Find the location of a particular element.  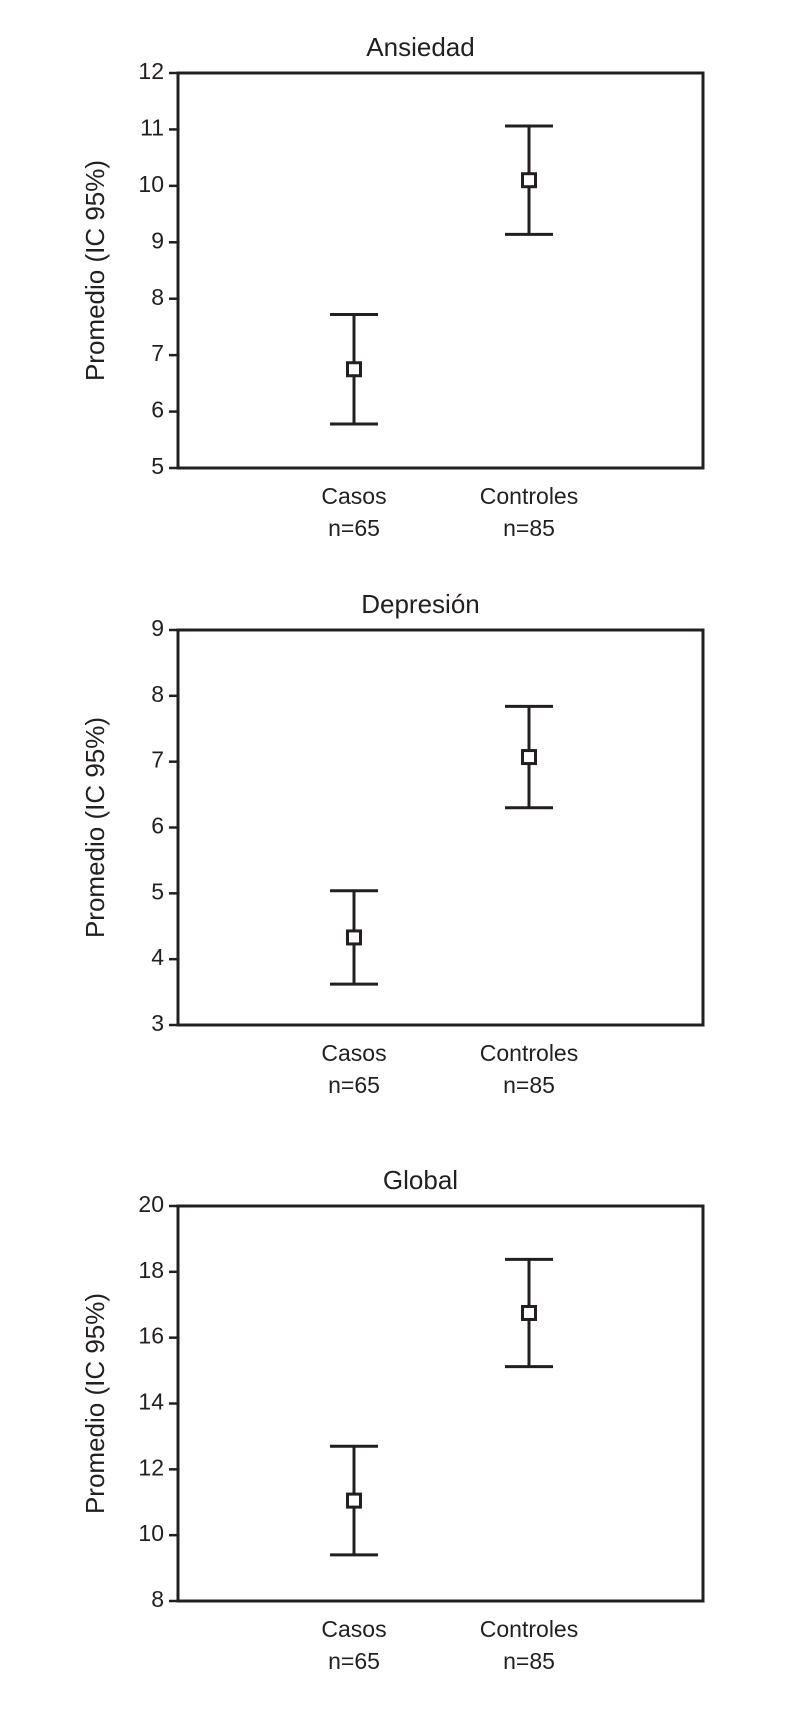

y-tick-label: 11 is located at coordinates (152, 128).